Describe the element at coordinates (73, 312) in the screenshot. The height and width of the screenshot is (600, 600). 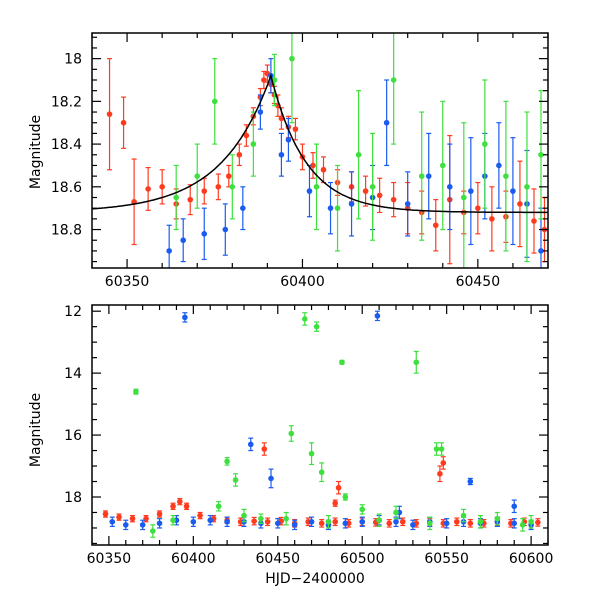
I see `y-tick-label: 12` at that location.